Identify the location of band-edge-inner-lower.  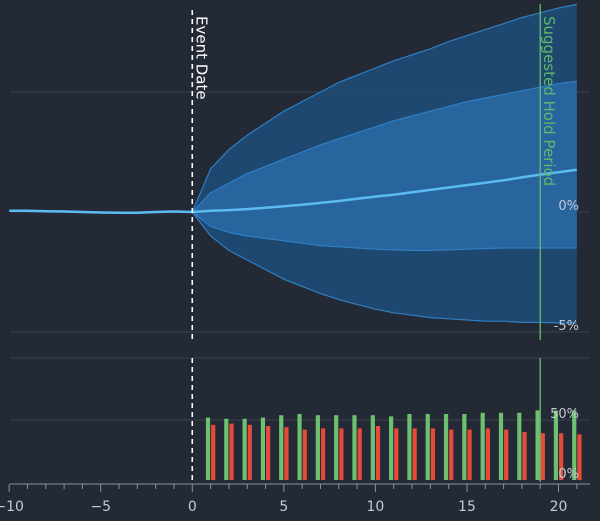
(384, 231).